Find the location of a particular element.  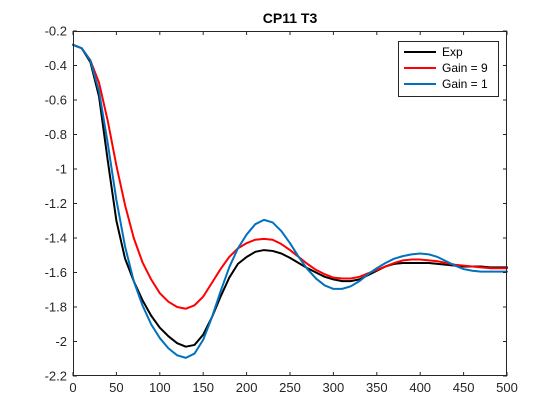

y-tick-label: -2.2 is located at coordinates (56, 376).